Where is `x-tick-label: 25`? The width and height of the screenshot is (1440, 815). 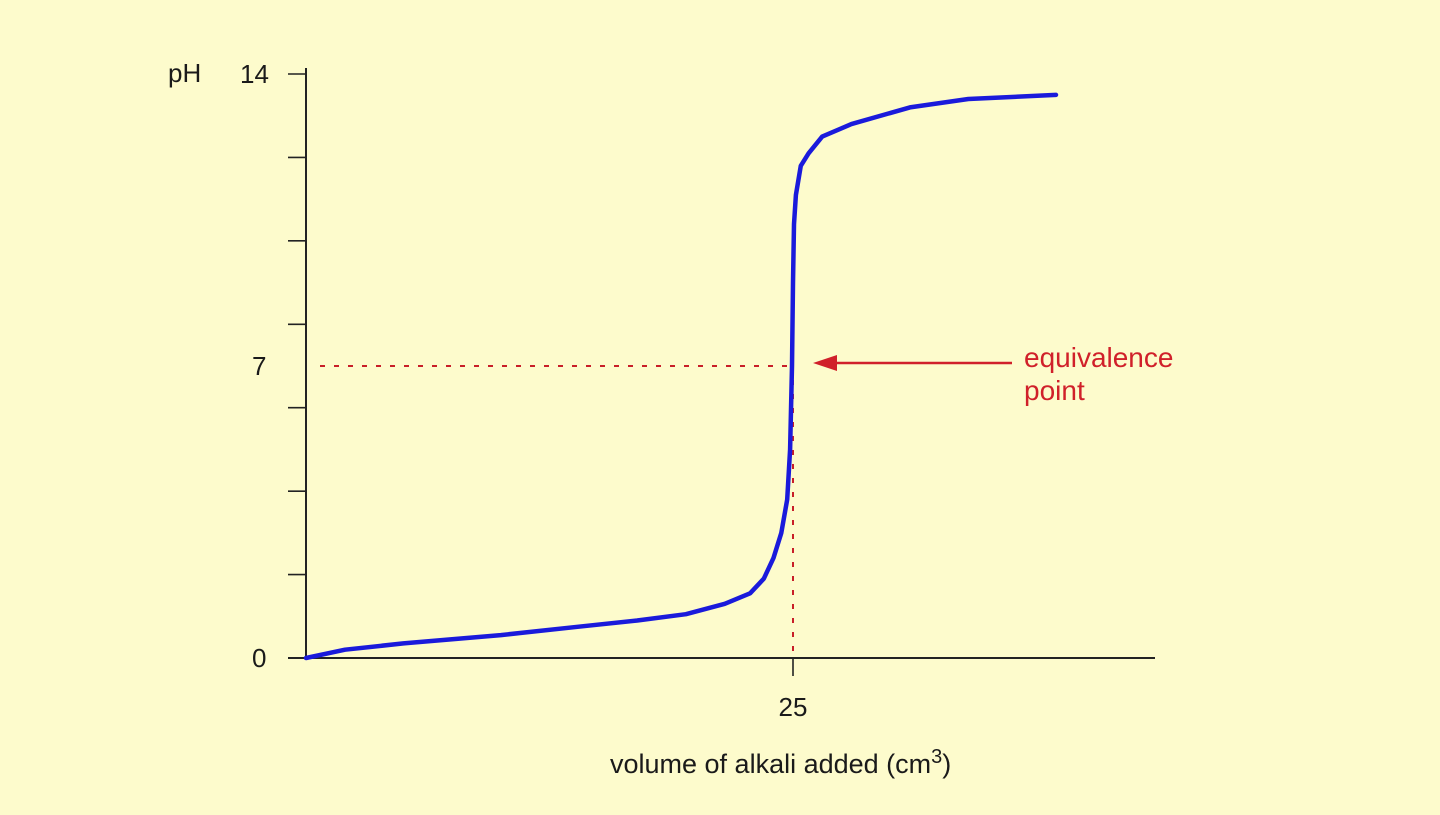 x-tick-label: 25 is located at coordinates (793, 707).